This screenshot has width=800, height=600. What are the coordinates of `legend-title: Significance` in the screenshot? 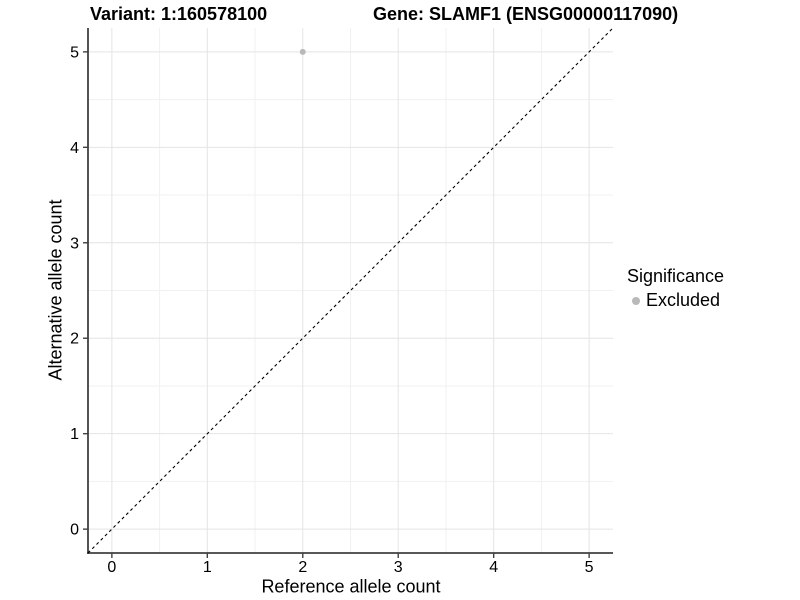 It's located at (676, 276).